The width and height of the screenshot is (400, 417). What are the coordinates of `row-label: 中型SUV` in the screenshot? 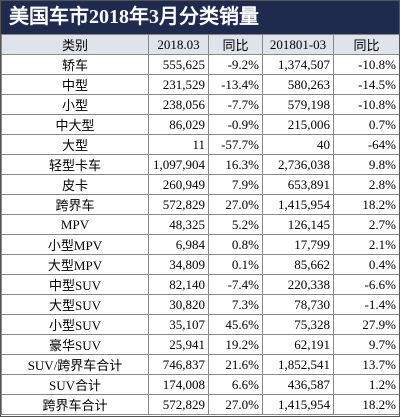 It's located at (75, 284).